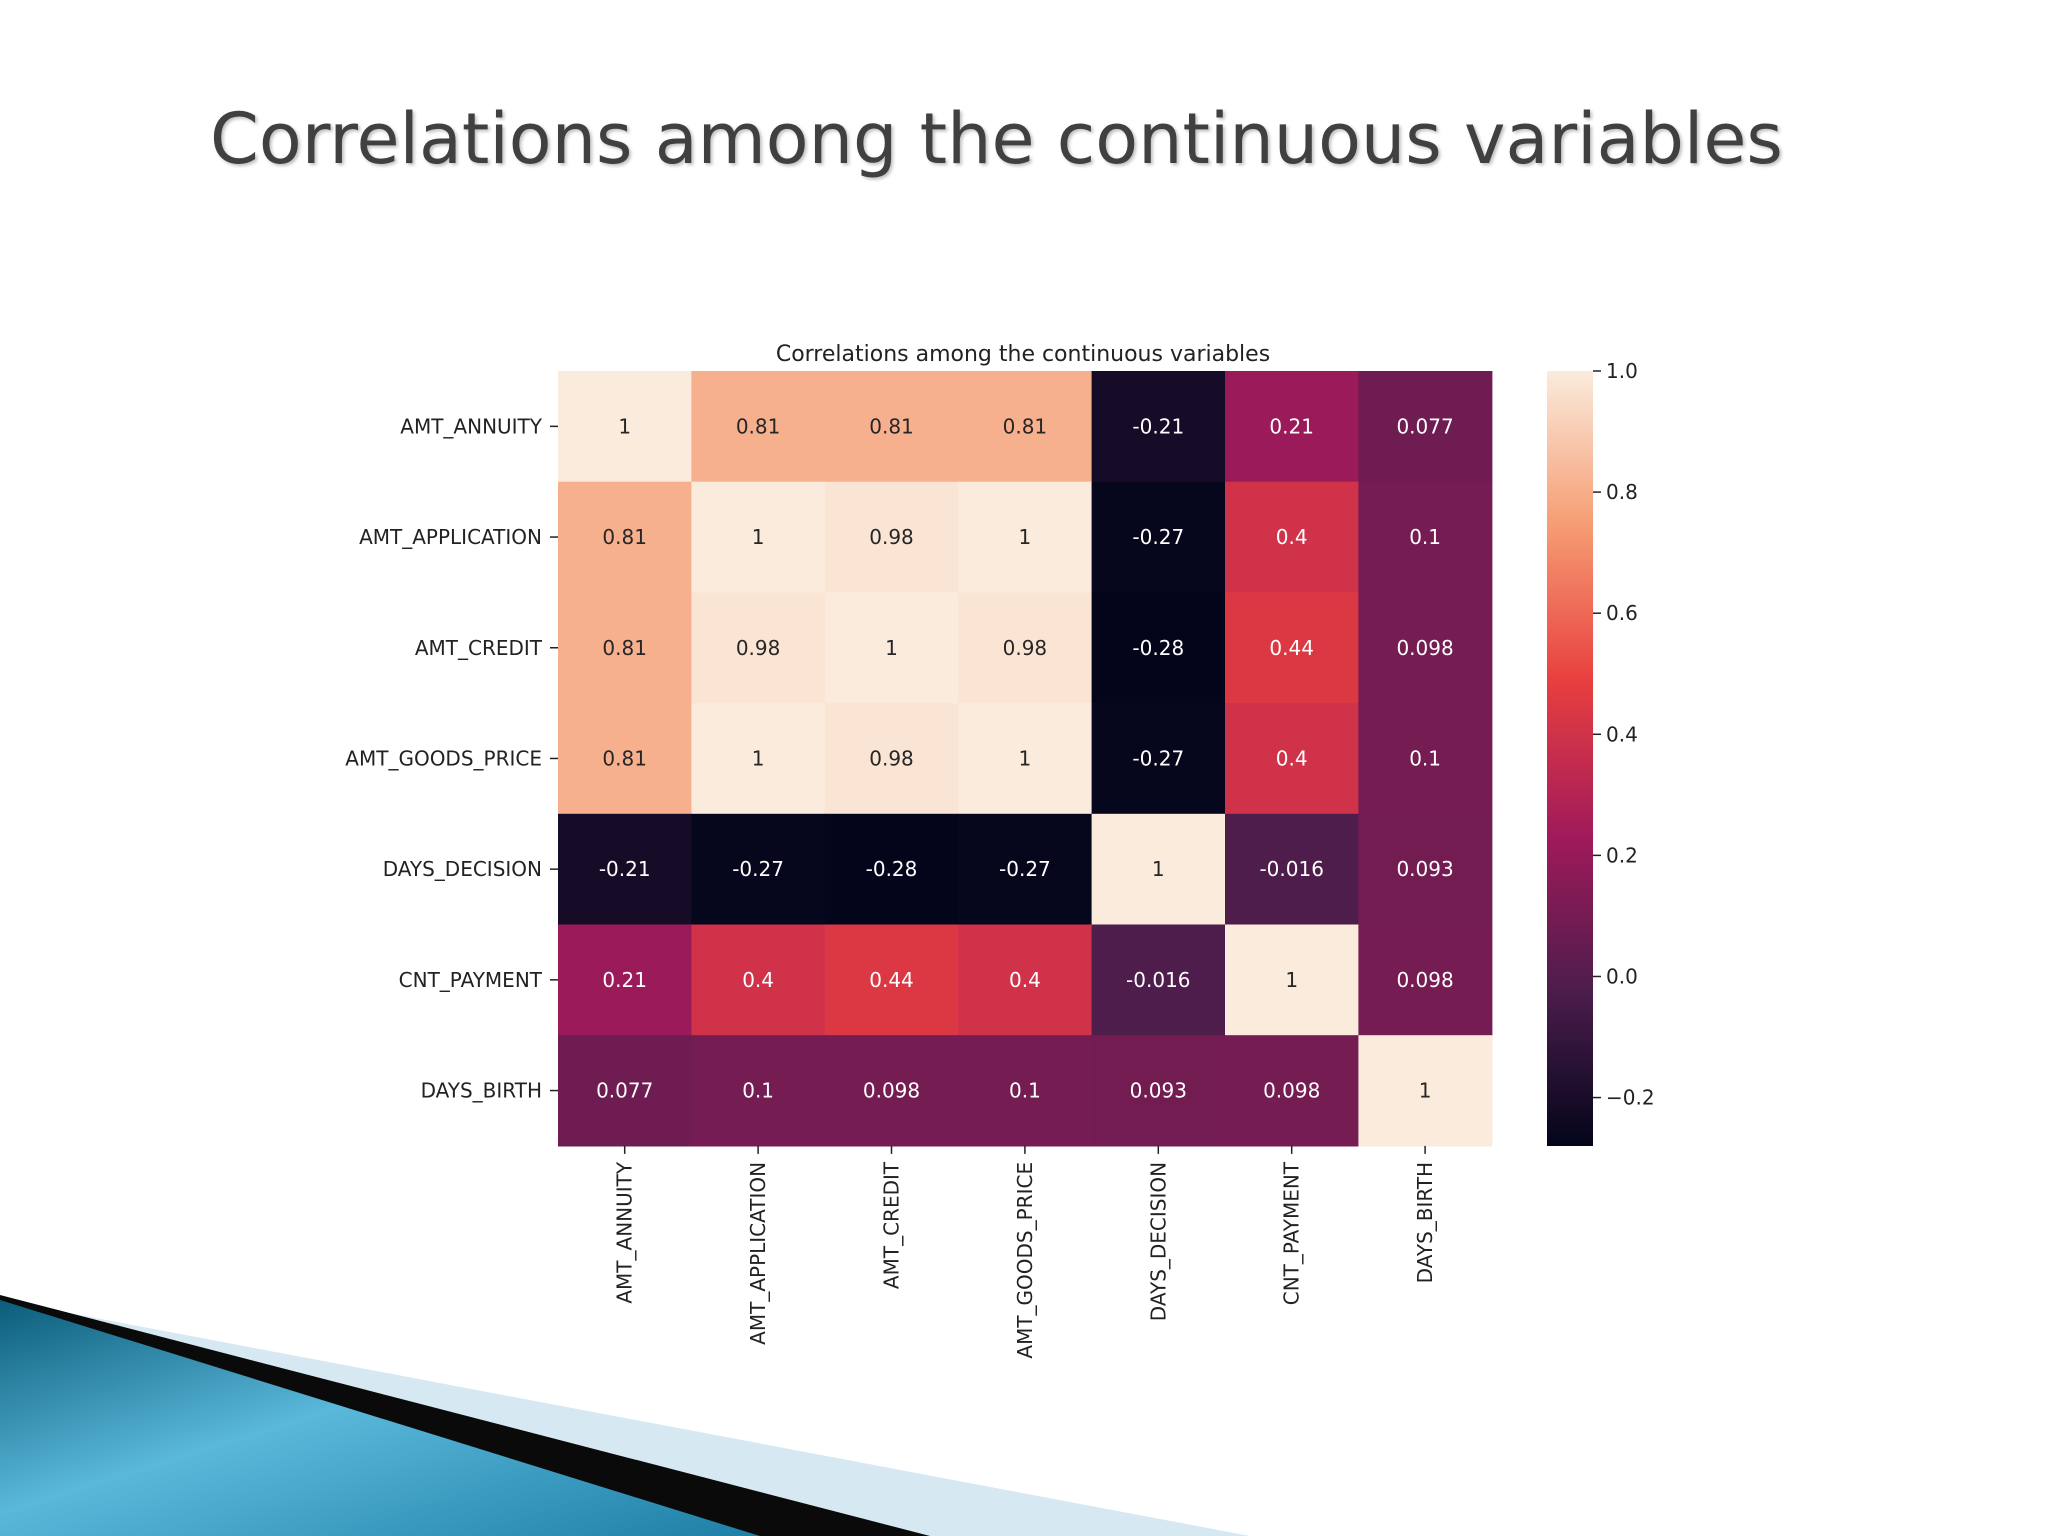 Image resolution: width=2048 pixels, height=1536 pixels. I want to click on cell-value-label: -0.21, so click(625, 869).